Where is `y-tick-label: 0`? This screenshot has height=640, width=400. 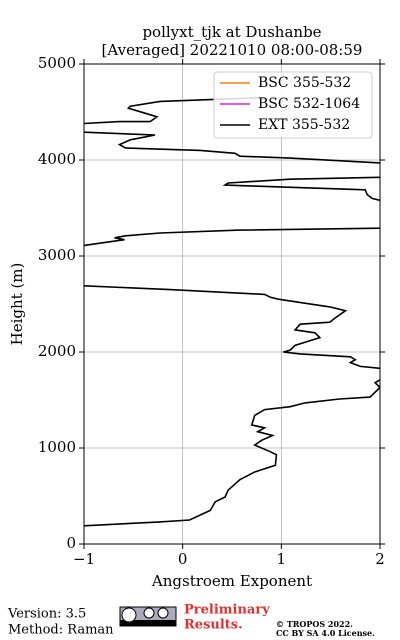
y-tick-label: 0 is located at coordinates (71, 543).